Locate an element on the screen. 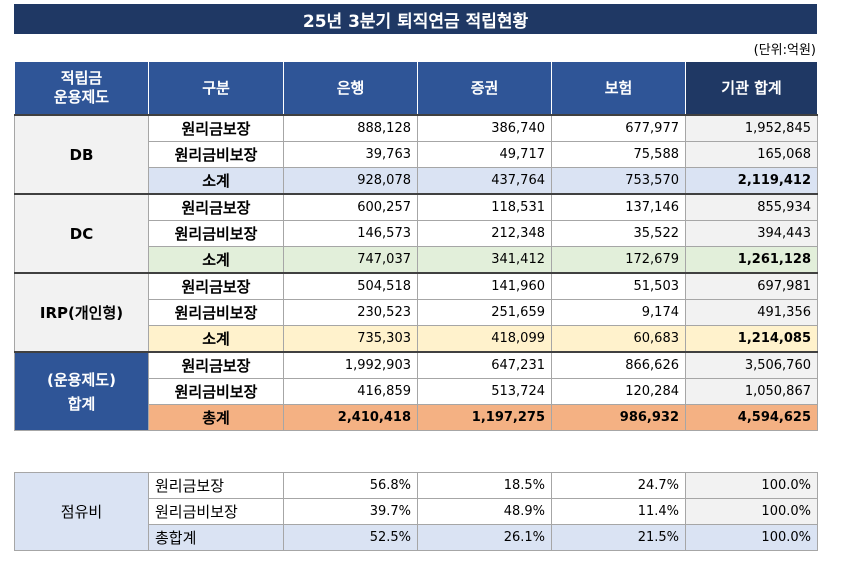  cell-bank: 747,037 is located at coordinates (350, 260).